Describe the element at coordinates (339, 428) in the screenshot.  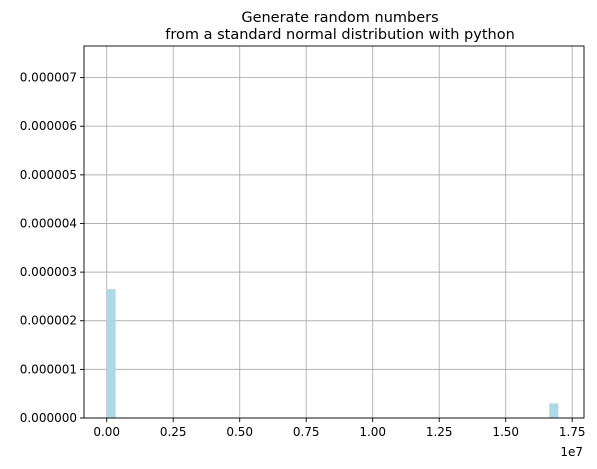
I see `x-axis: 0.00 0.25 0.50 0.75 1.00 1.25 1.50 1.75` at that location.